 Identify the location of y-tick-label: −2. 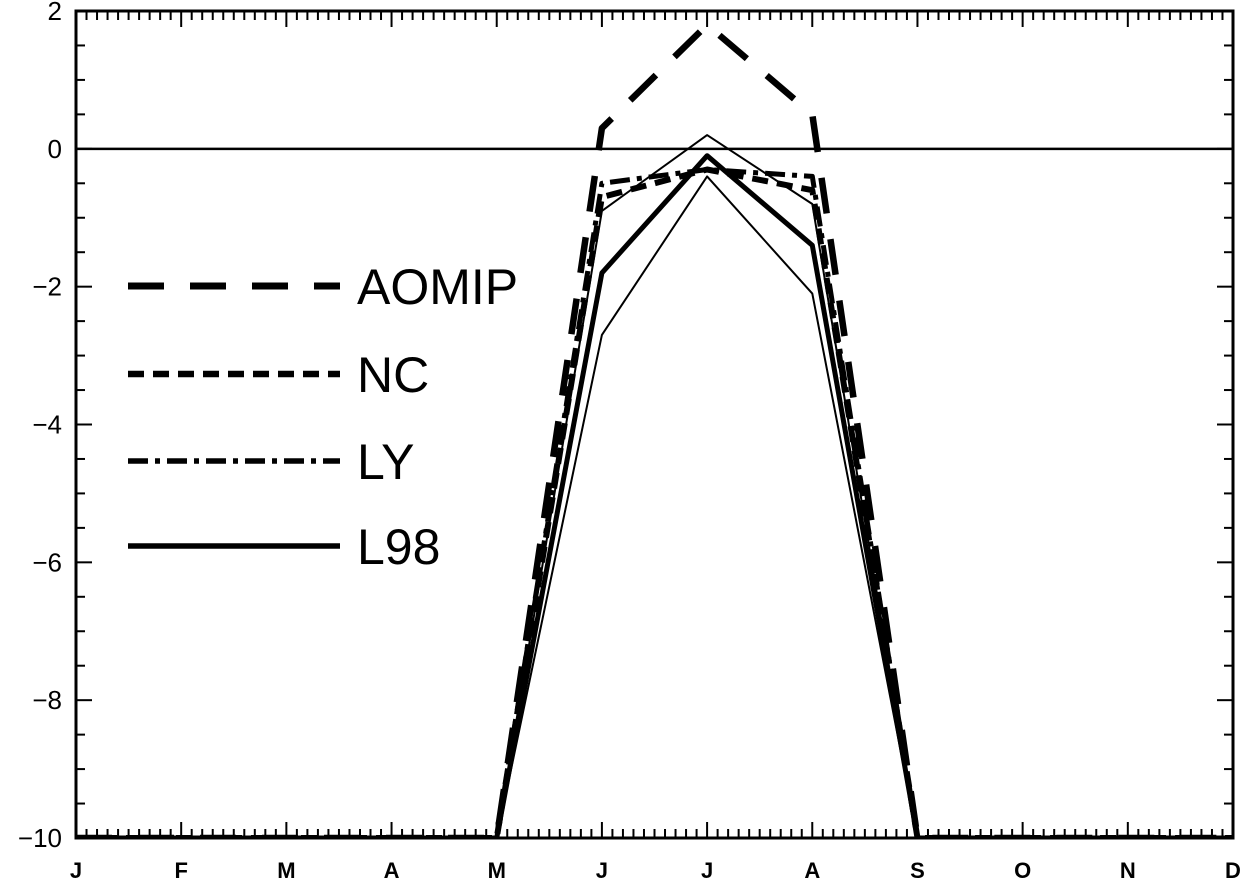
(47, 287).